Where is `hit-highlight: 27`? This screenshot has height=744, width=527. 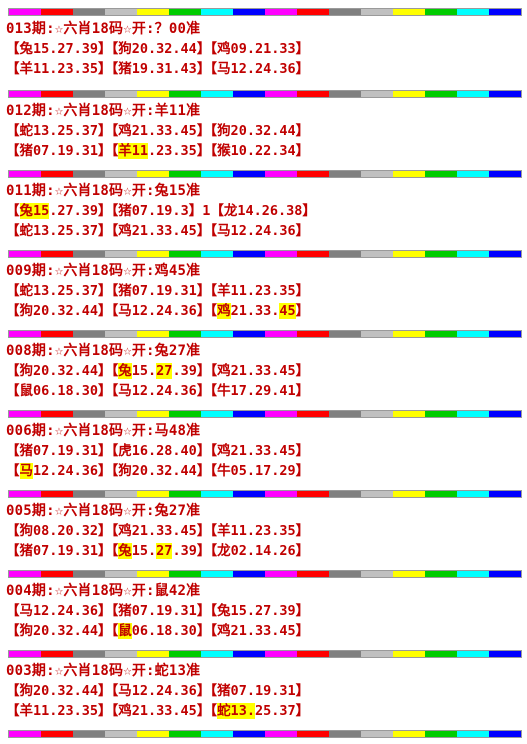 hit-highlight: 27 is located at coordinates (164, 371).